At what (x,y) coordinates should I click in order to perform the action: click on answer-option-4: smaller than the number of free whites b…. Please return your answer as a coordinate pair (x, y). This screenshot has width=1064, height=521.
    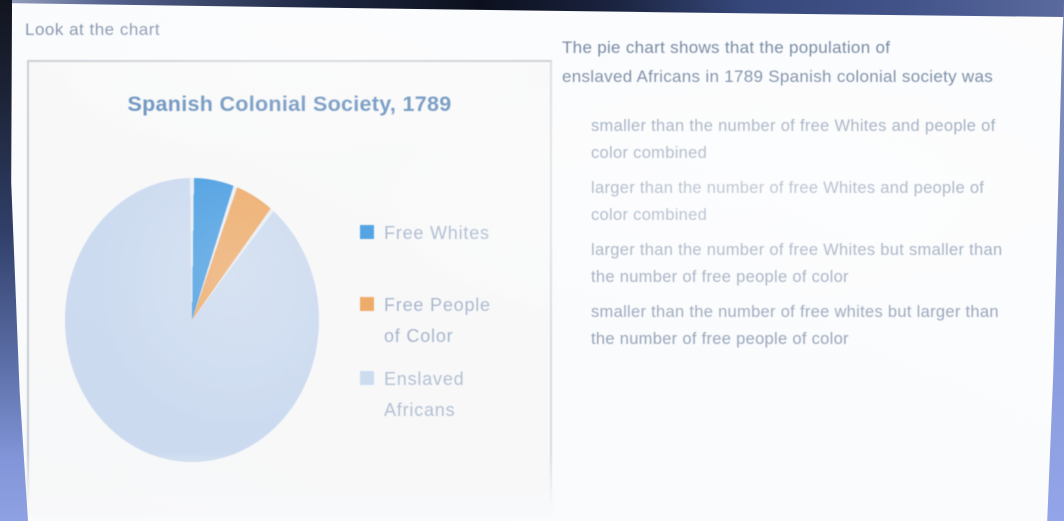
    Looking at the image, I should click on (796, 326).